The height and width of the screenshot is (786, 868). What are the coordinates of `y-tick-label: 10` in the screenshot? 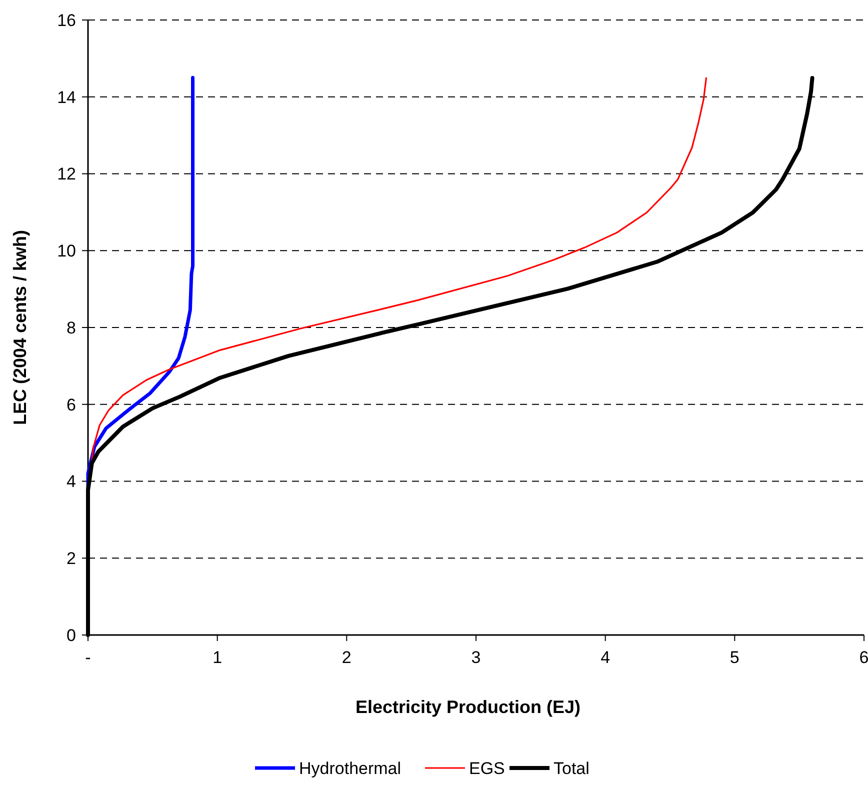 It's located at (66, 251).